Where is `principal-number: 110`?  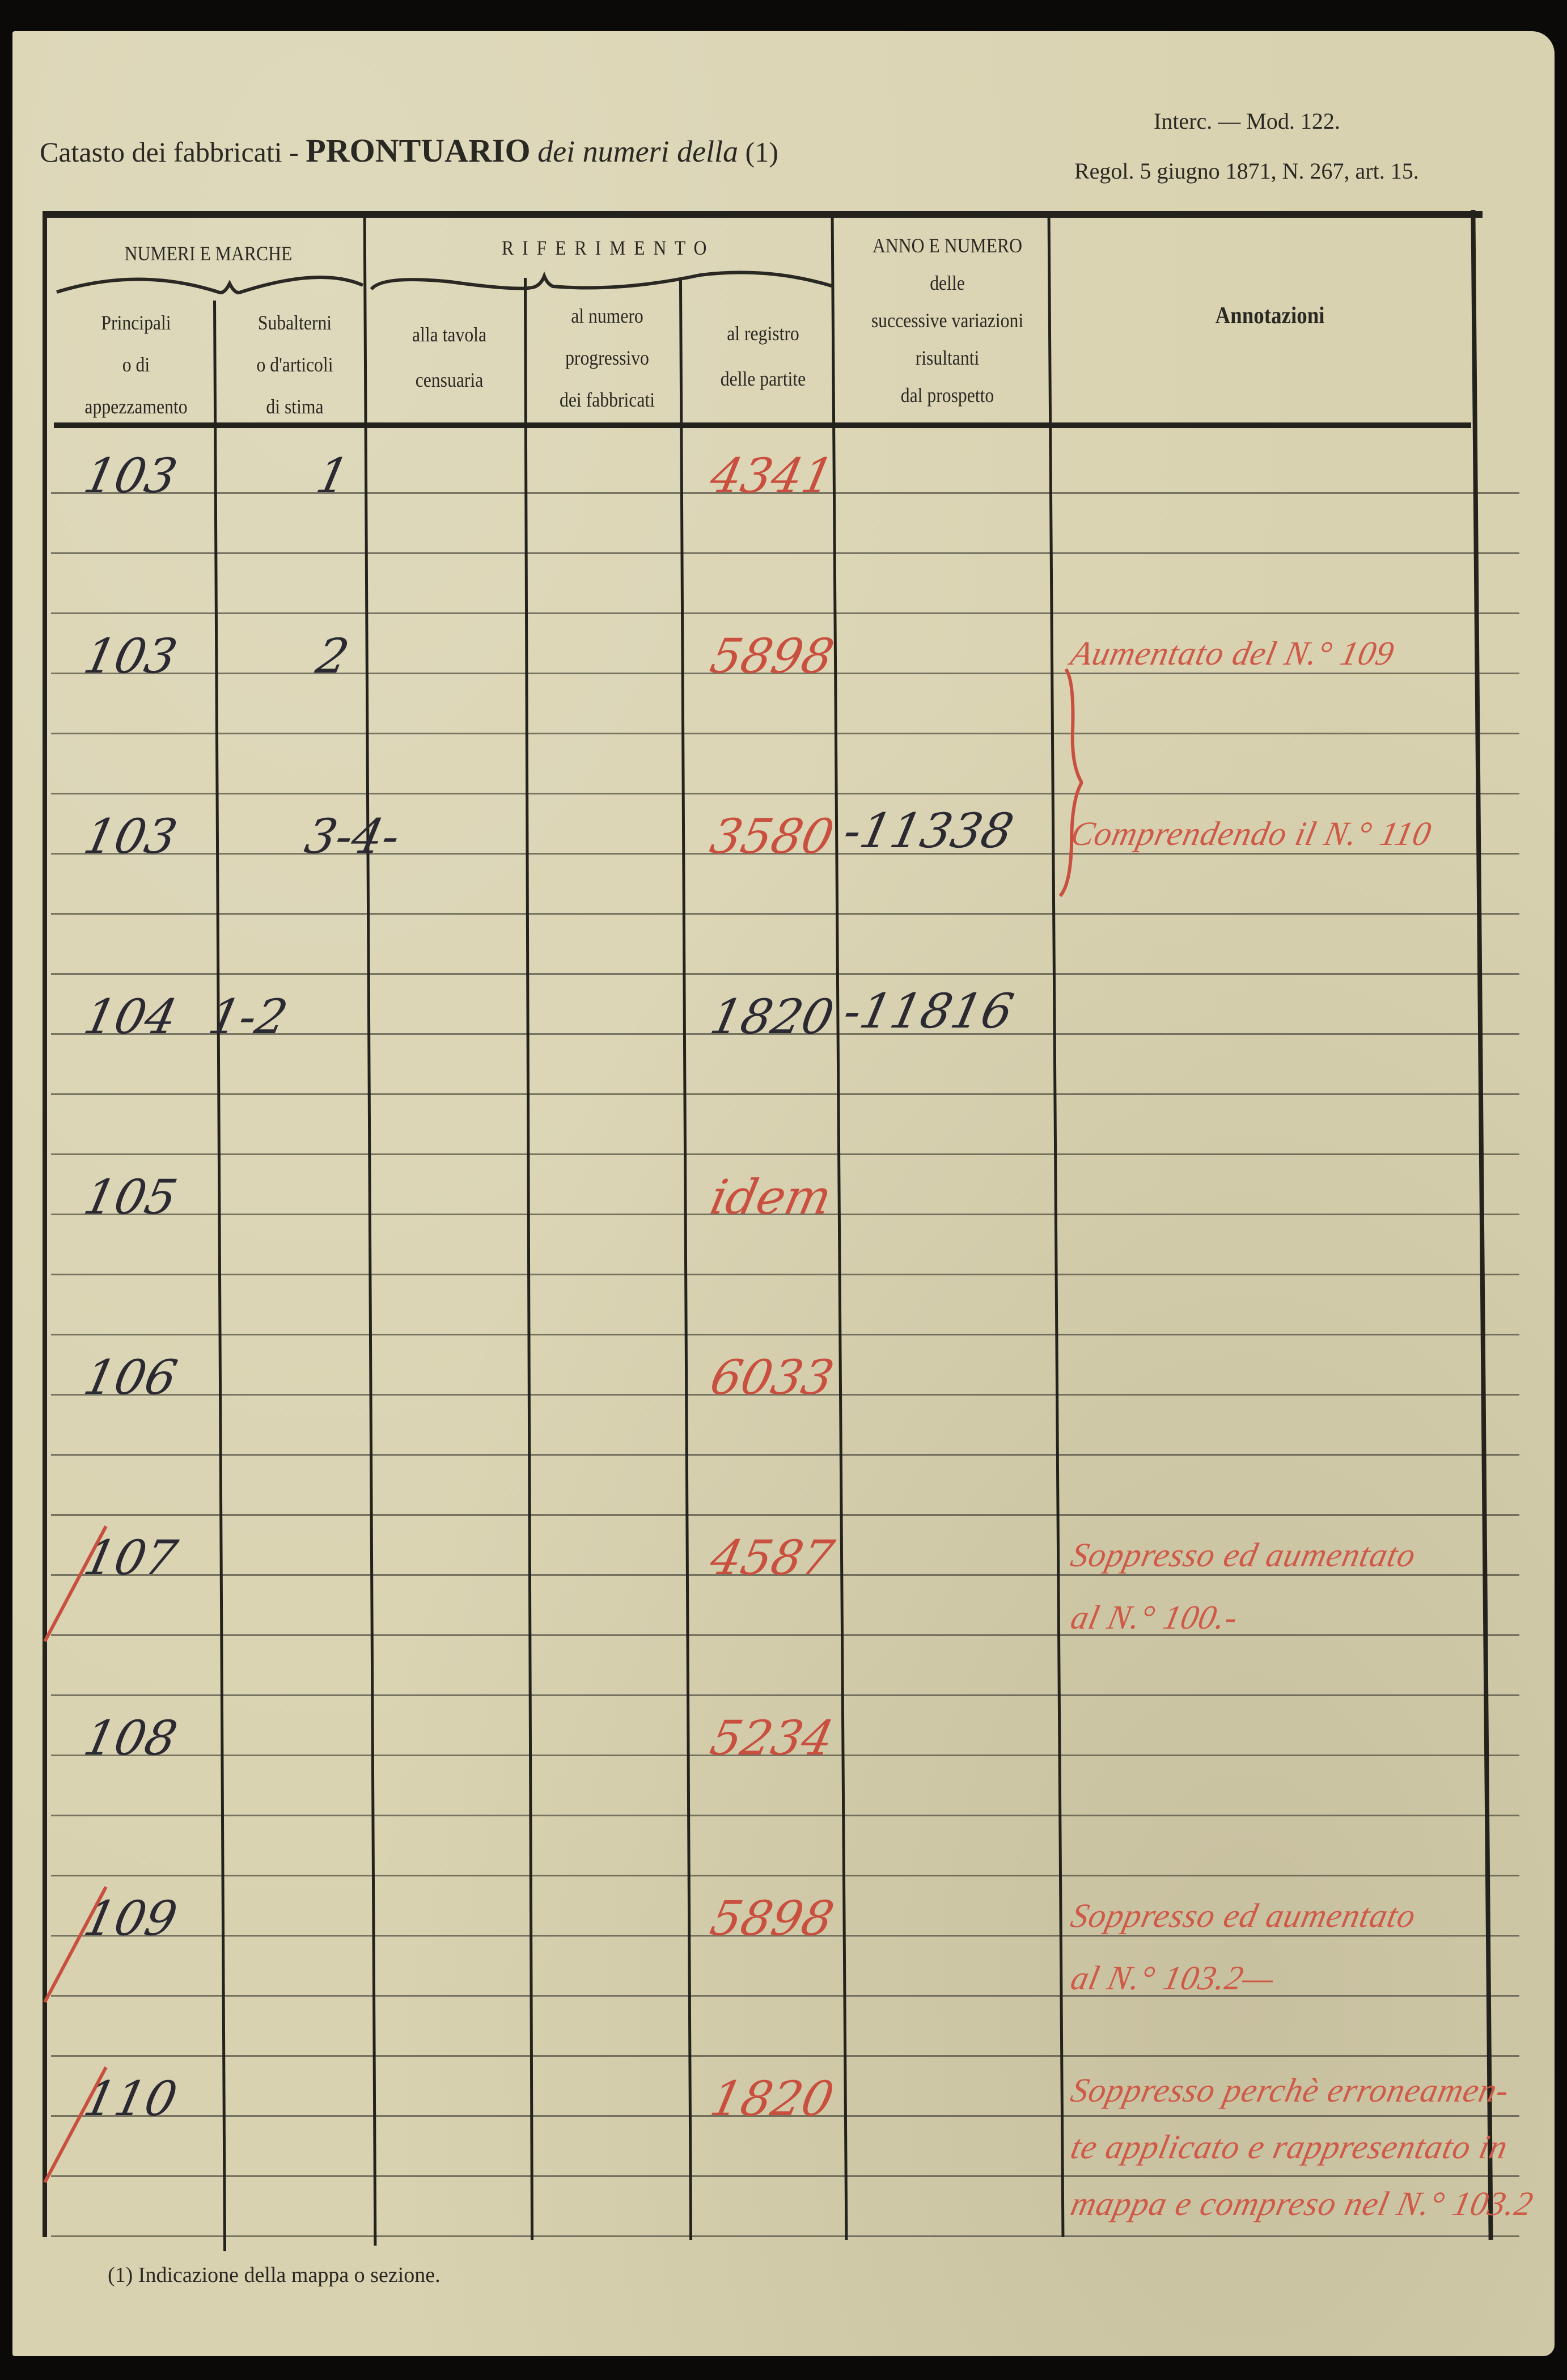
principal-number: 110 is located at coordinates (131, 2099).